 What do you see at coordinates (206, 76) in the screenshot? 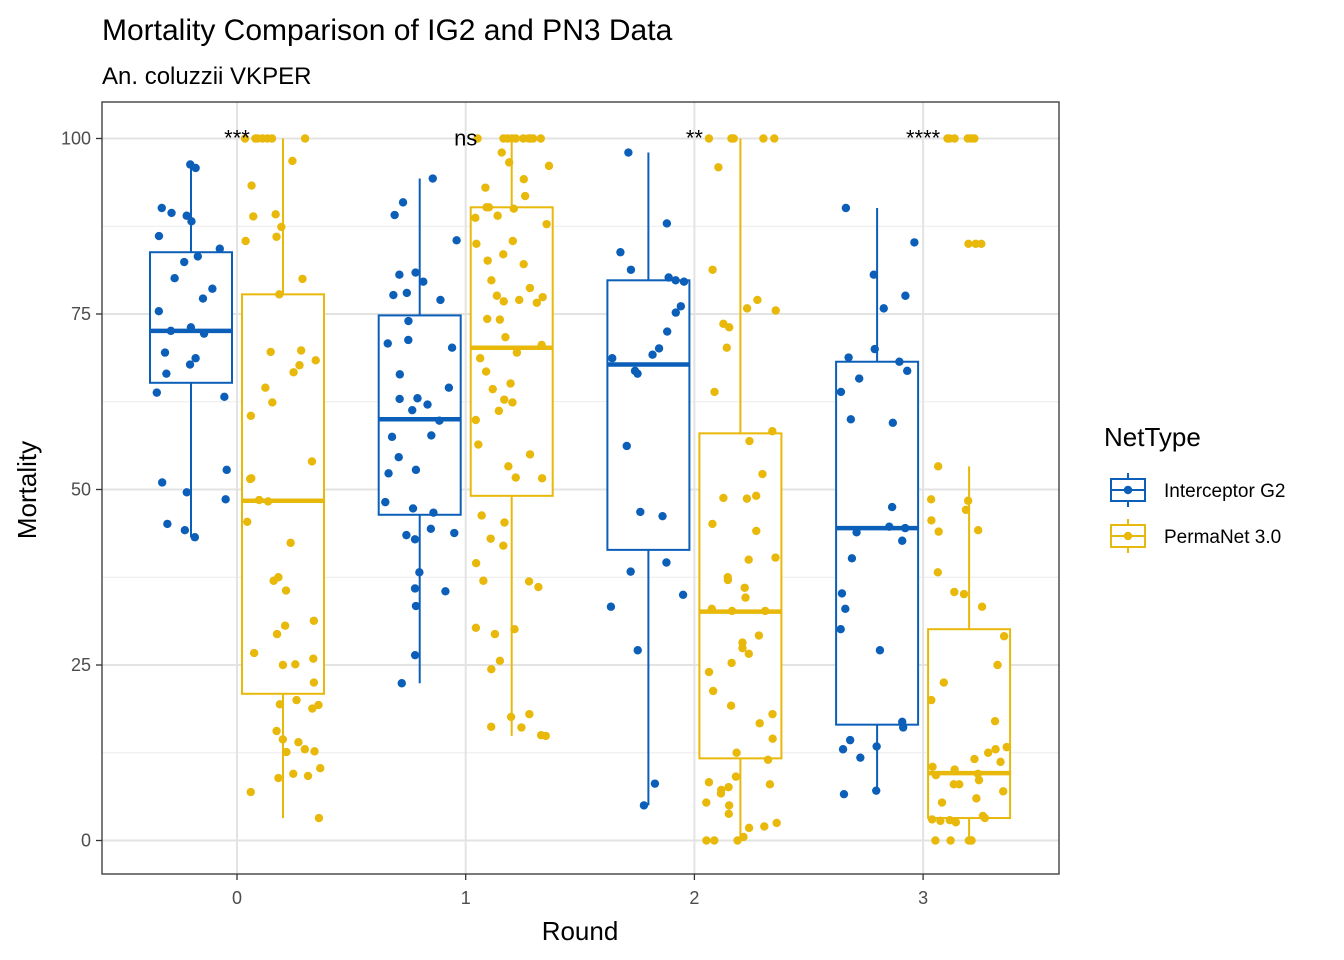
I see `chart-subtitle: An. coluzzii VKPER` at bounding box center [206, 76].